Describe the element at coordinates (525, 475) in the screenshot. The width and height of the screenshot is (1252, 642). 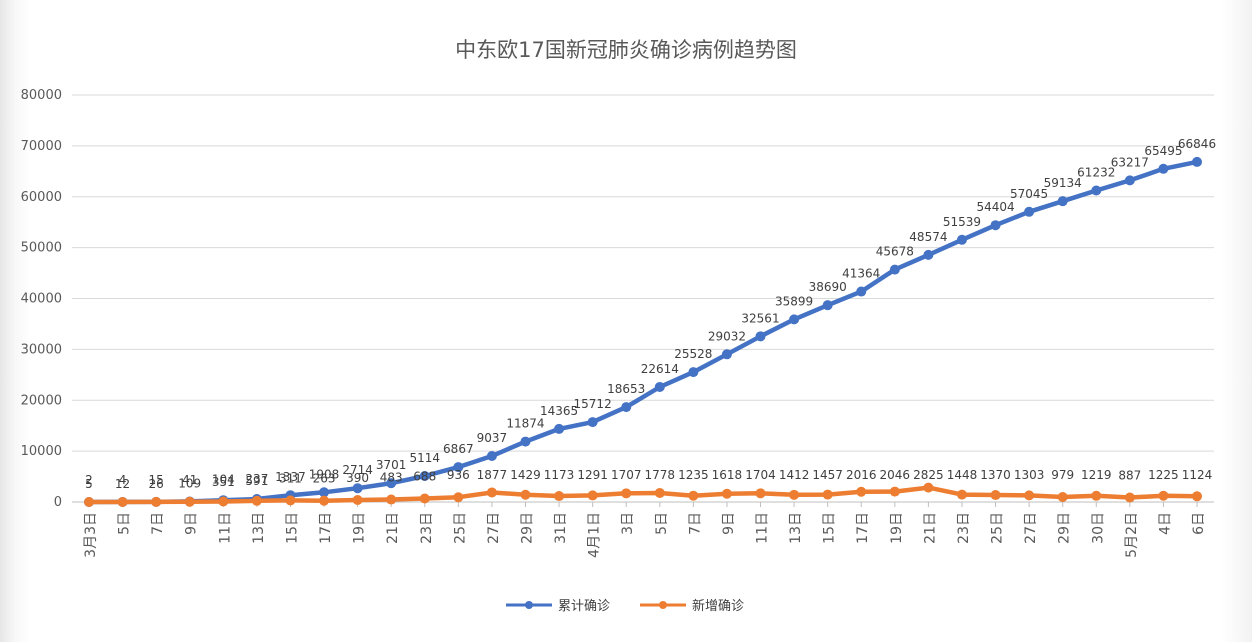
I see `data-label: 1429` at that location.